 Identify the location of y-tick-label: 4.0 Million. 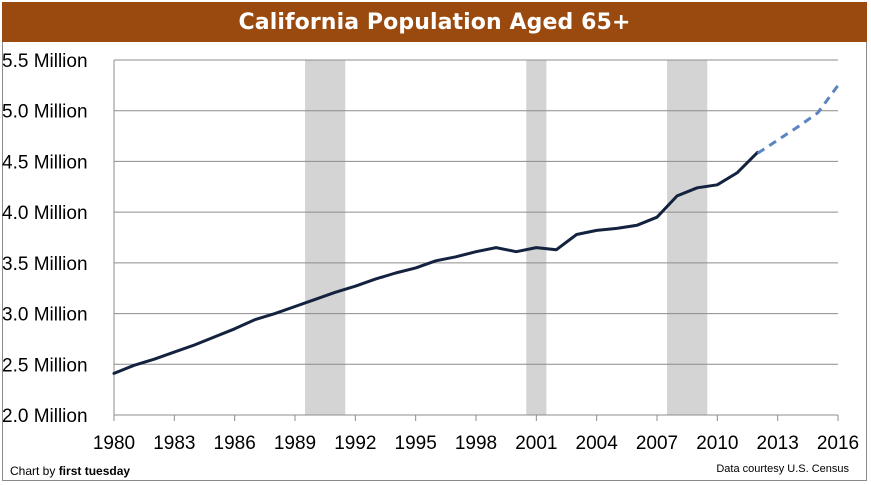
(45, 213).